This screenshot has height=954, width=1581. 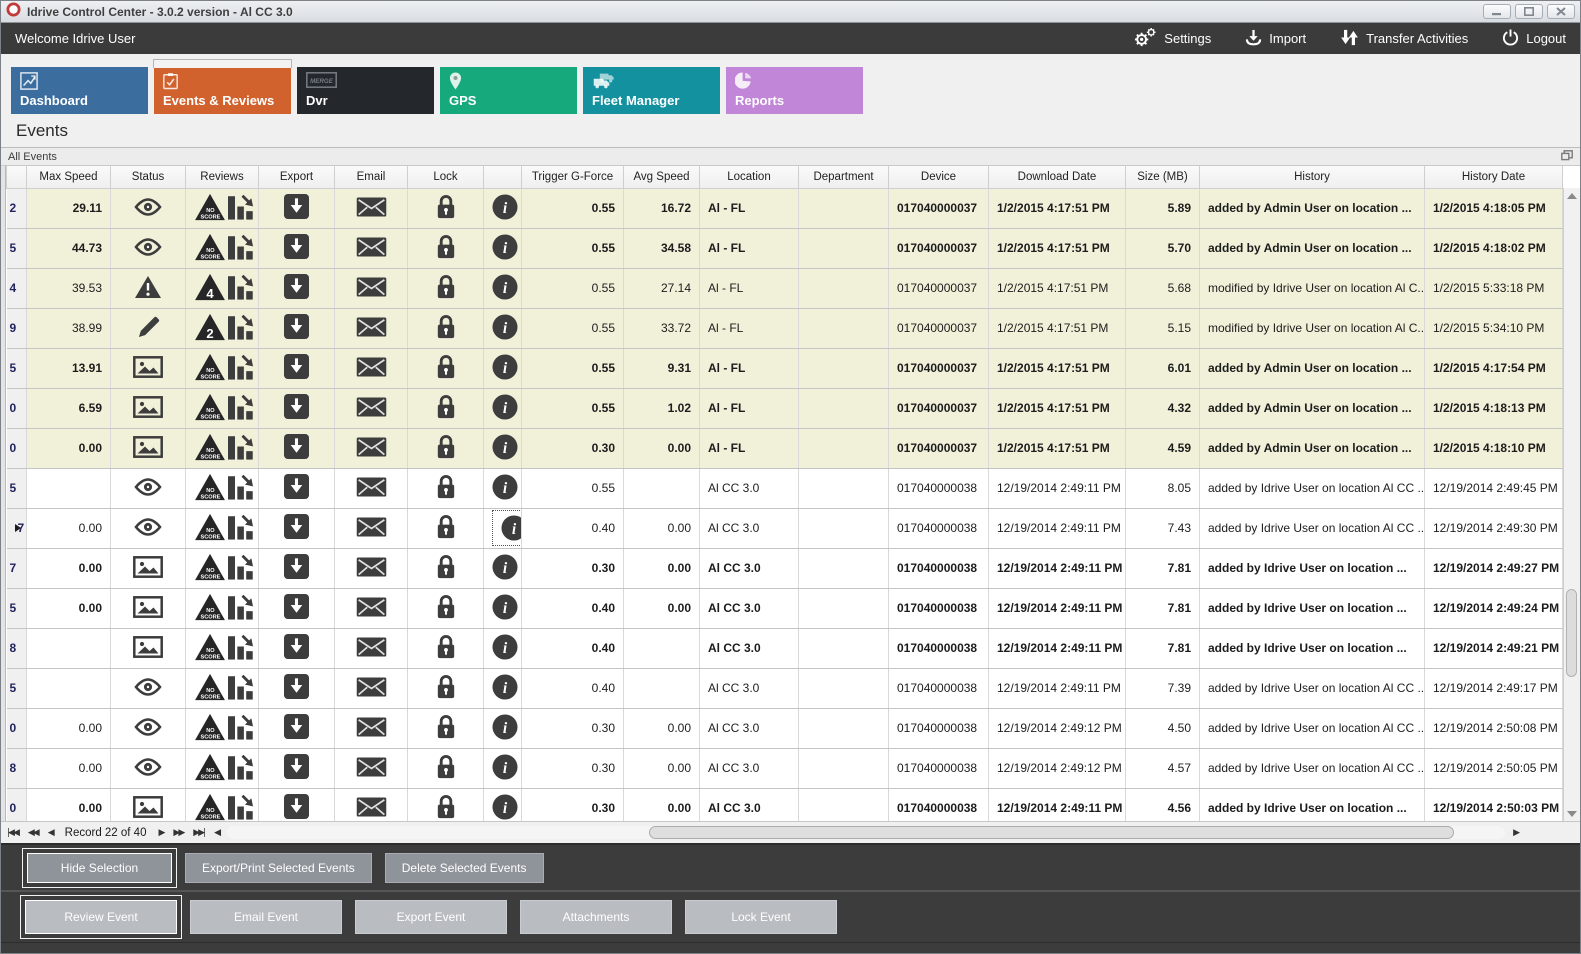 What do you see at coordinates (99, 867) in the screenshot?
I see `hide-selection-button: Hide Selection` at bounding box center [99, 867].